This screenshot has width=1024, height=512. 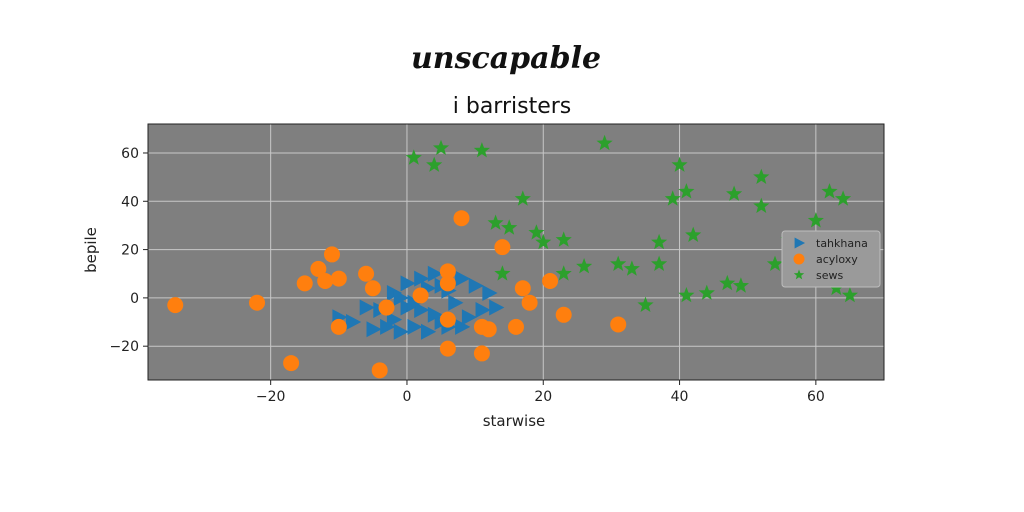 I want to click on legend-box, so click(x=831, y=259).